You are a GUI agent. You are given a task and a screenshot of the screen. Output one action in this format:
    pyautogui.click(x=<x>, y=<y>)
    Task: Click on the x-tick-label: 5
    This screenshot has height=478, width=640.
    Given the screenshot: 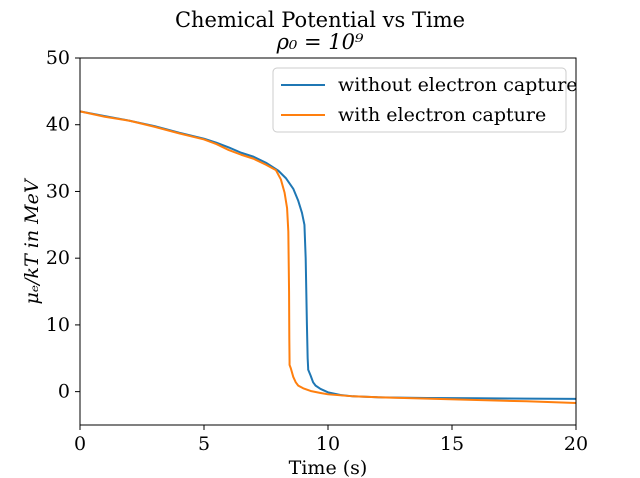 What is the action you would take?
    pyautogui.click(x=204, y=444)
    